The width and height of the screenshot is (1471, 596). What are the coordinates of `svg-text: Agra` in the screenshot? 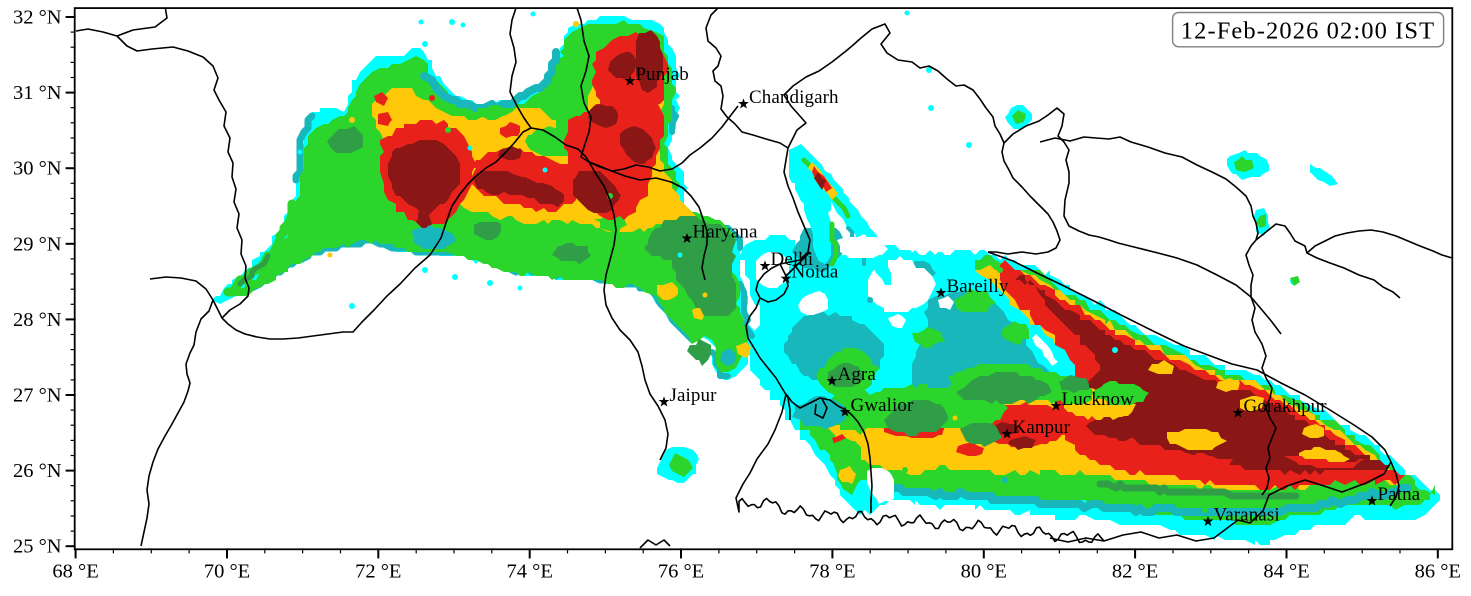 It's located at (857, 374).